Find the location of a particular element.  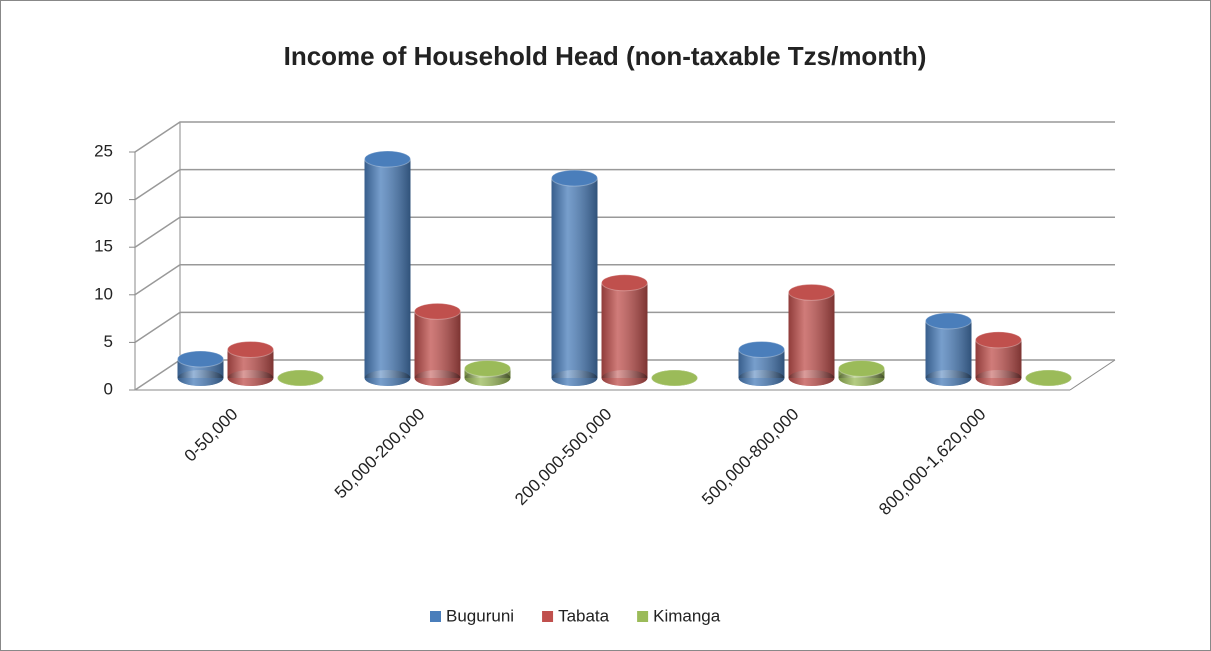

y-tick-label: 5 is located at coordinates (108, 341).